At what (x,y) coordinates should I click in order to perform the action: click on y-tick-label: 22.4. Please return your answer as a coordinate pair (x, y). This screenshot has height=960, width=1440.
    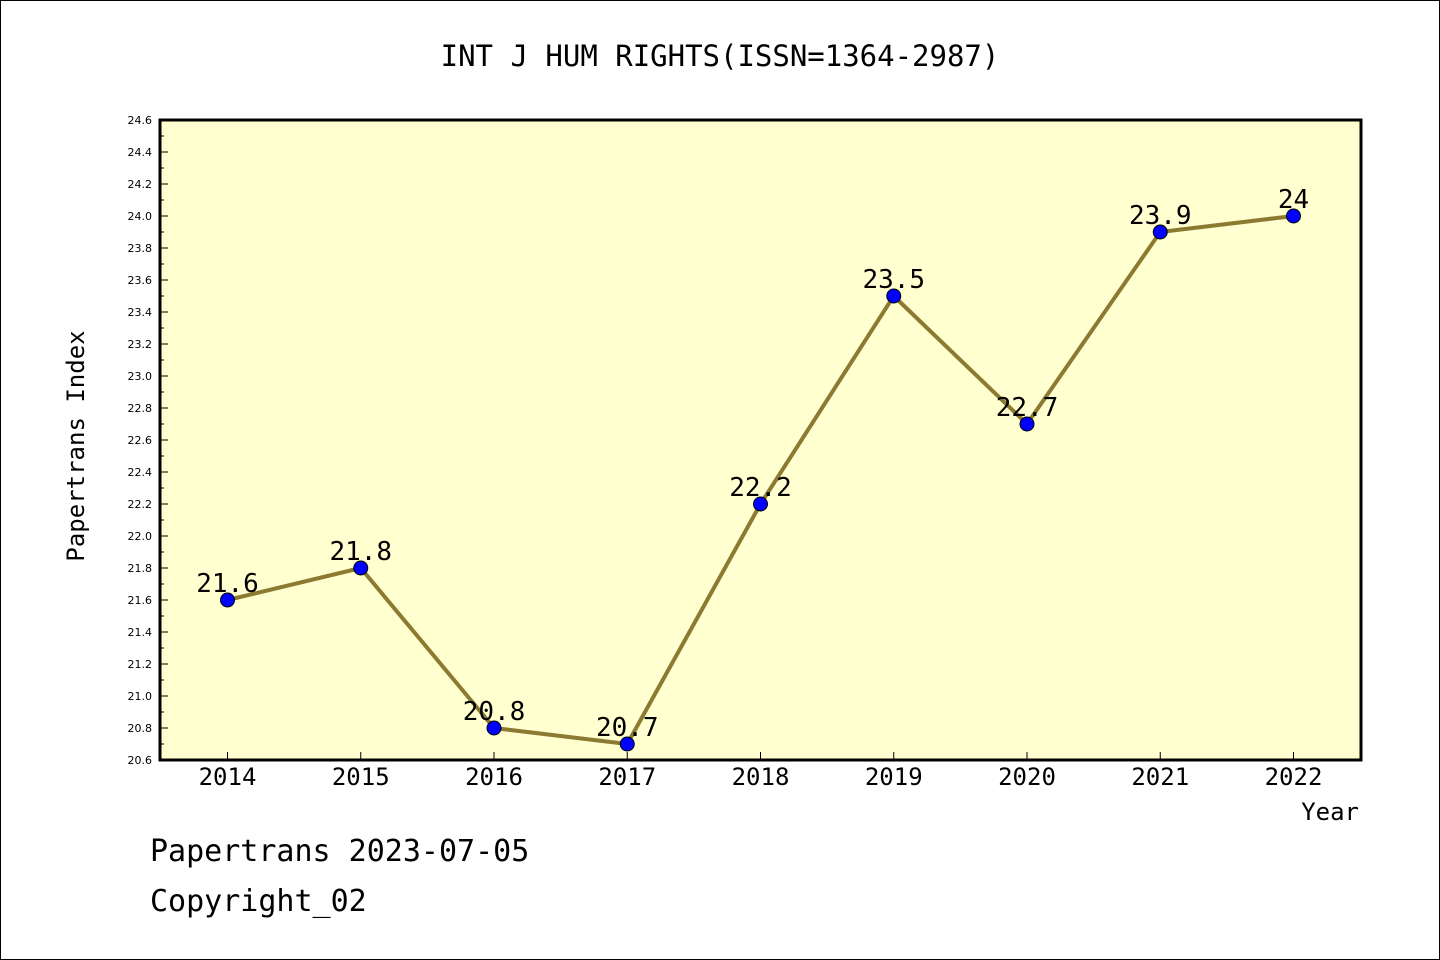
    Looking at the image, I should click on (140, 472).